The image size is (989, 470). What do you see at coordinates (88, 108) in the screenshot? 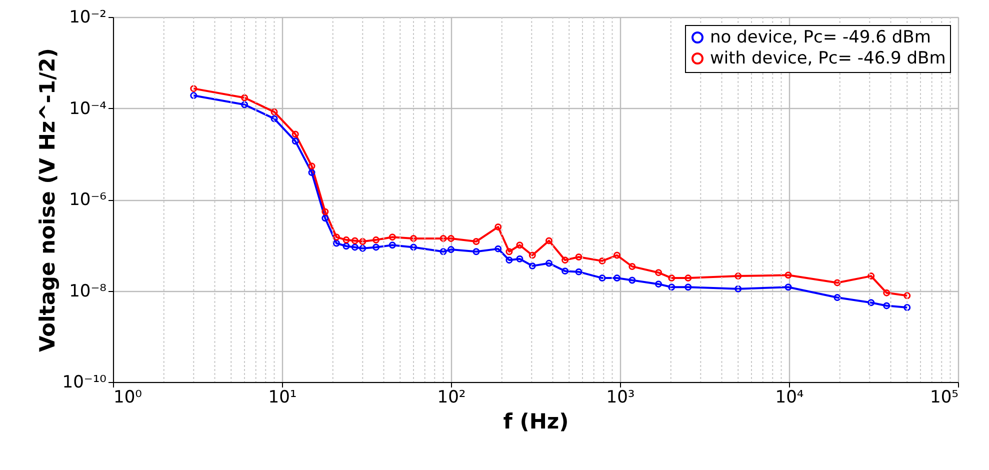
I see `y-tick-label: 10⁻⁴` at bounding box center [88, 108].